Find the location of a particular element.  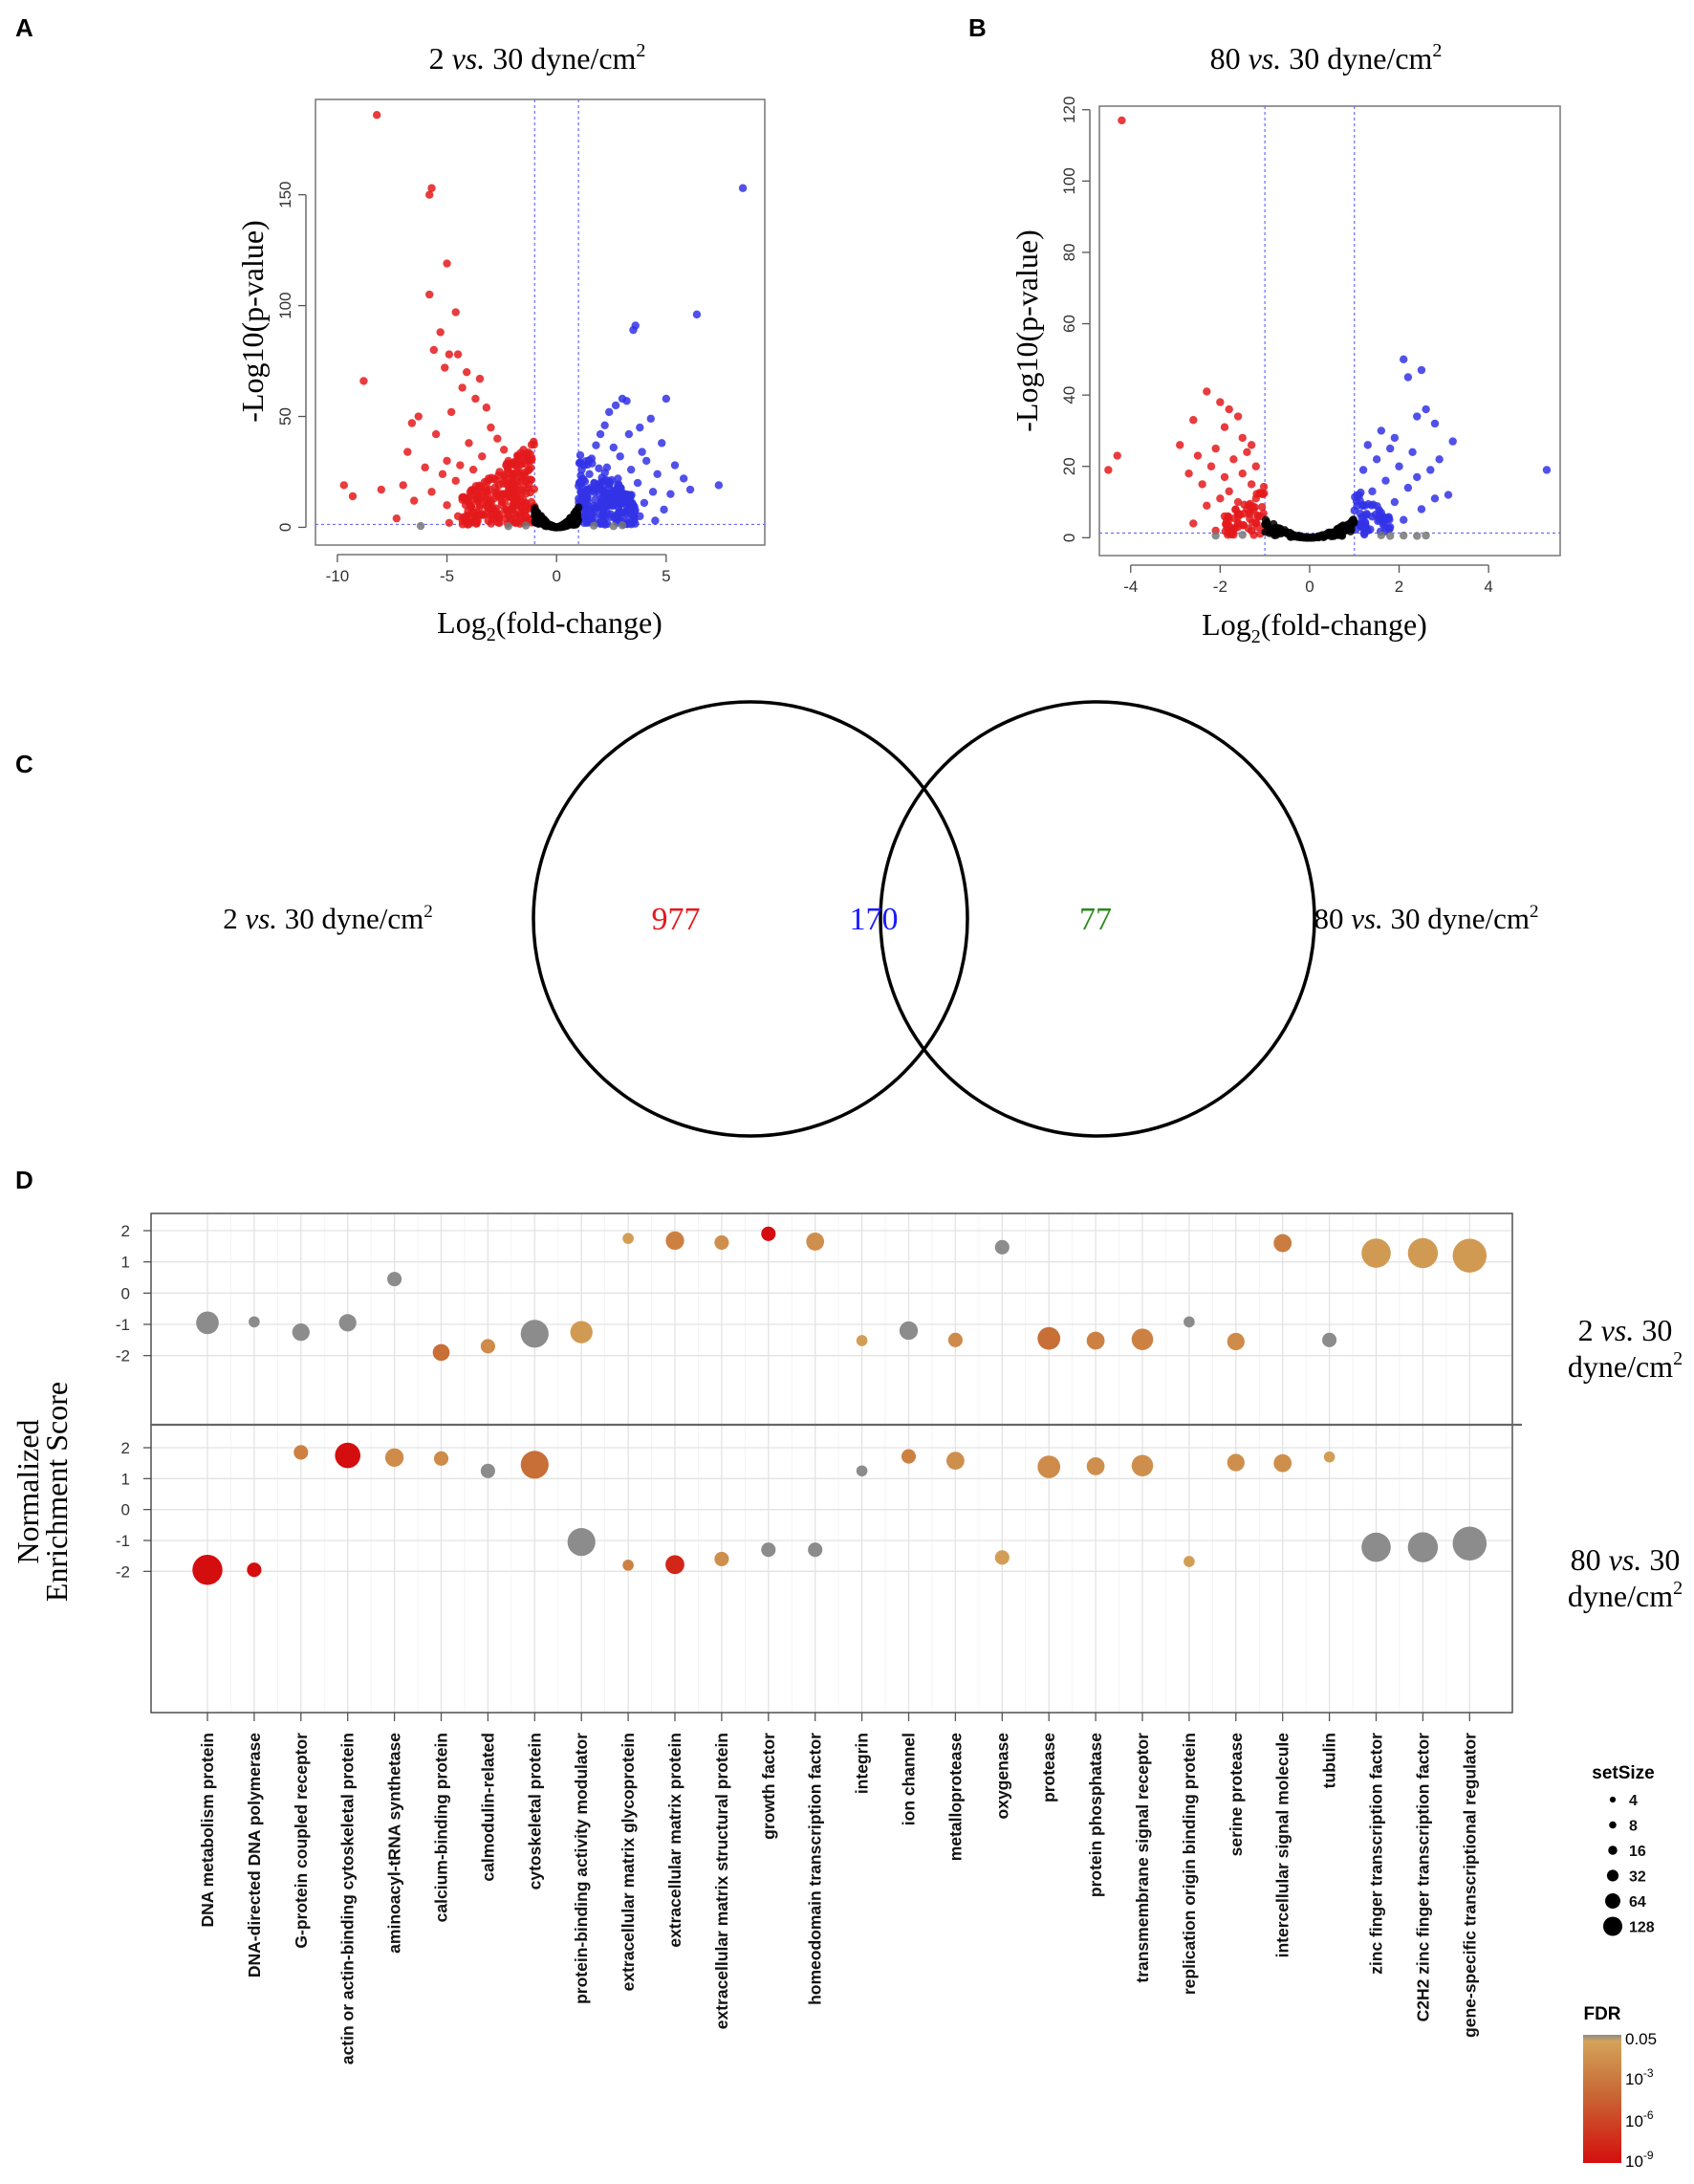

category-label: extracellular matrix protein is located at coordinates (674, 1840).